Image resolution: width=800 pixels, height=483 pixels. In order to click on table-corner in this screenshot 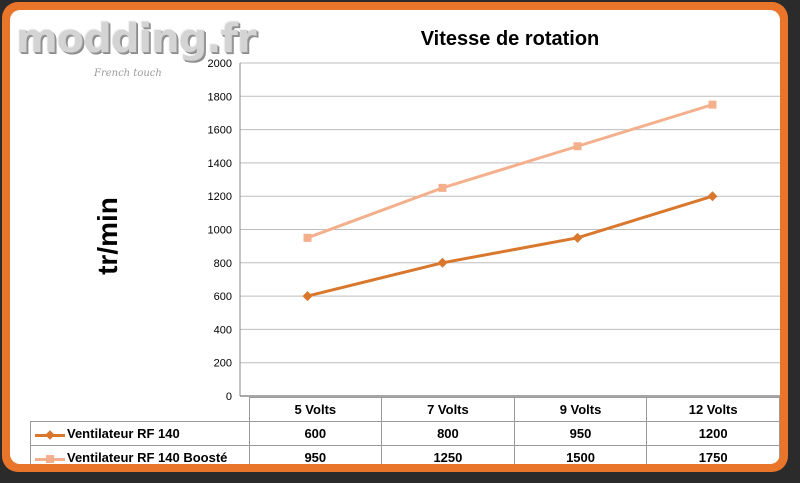, I will do `click(140, 410)`.